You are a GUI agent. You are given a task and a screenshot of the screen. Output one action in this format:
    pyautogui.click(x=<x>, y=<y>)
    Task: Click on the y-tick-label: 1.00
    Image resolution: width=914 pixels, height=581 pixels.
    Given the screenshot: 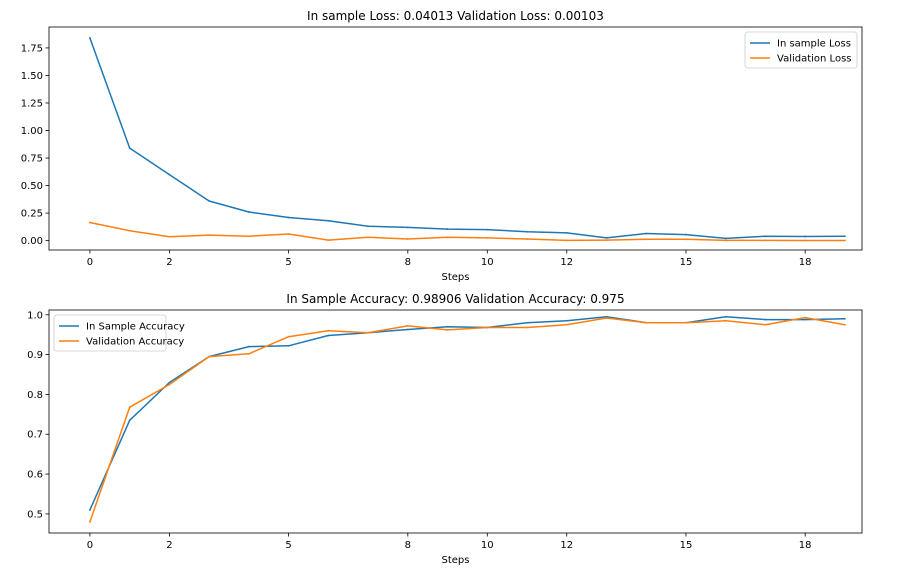 What is the action you would take?
    pyautogui.click(x=32, y=131)
    